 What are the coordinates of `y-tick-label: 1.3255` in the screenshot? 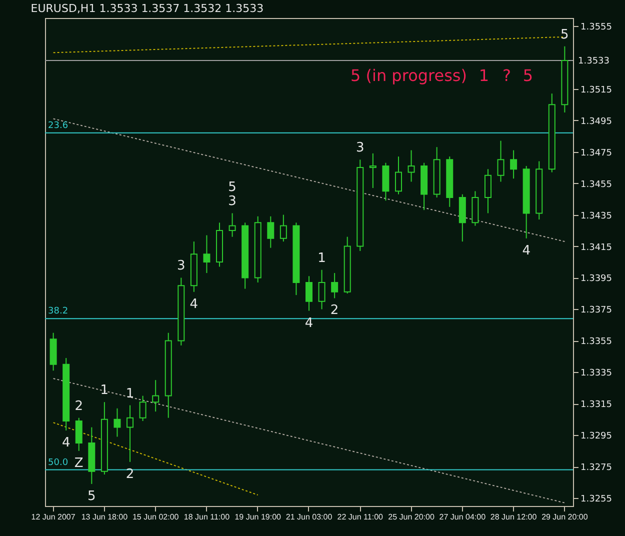 It's located at (596, 499).